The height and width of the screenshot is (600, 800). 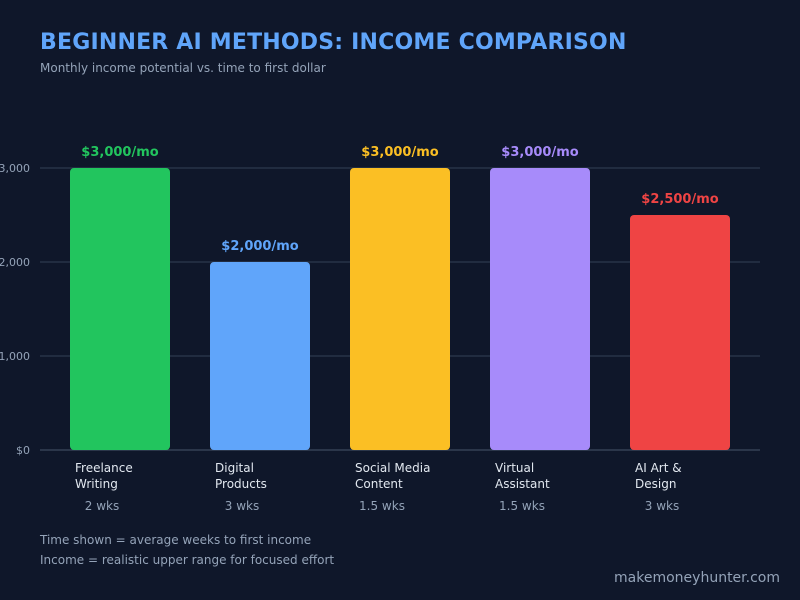 What do you see at coordinates (241, 484) in the screenshot?
I see `category-label: Products` at bounding box center [241, 484].